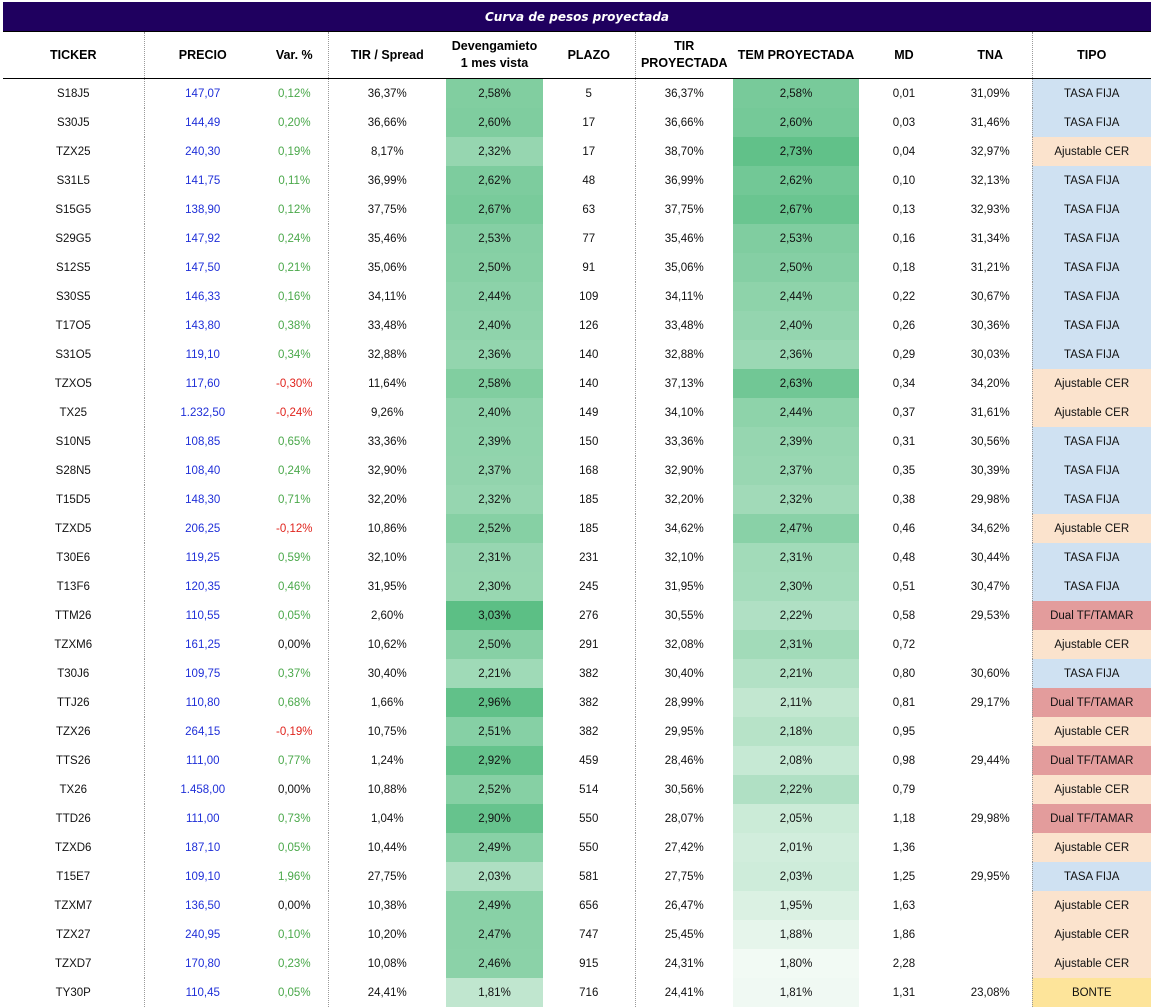 The height and width of the screenshot is (1008, 1154). What do you see at coordinates (387, 934) in the screenshot?
I see `cell-tir-spread: 10,20%` at bounding box center [387, 934].